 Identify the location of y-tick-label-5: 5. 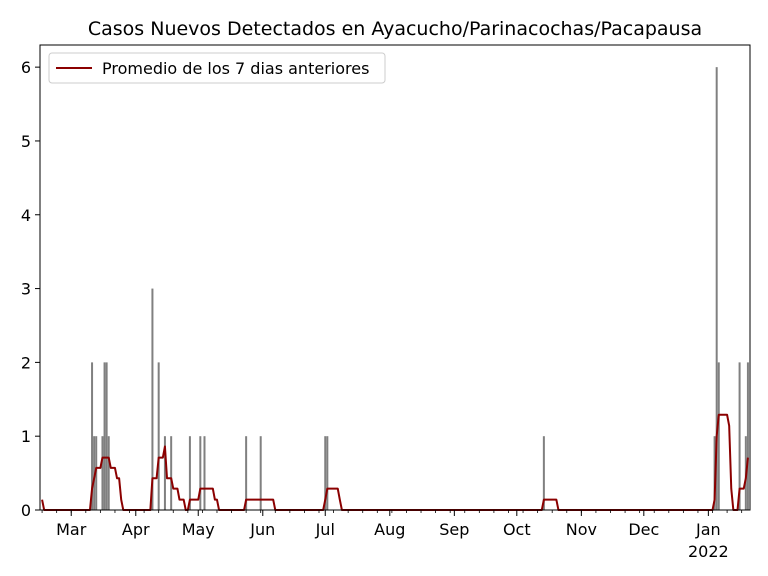
(26, 141).